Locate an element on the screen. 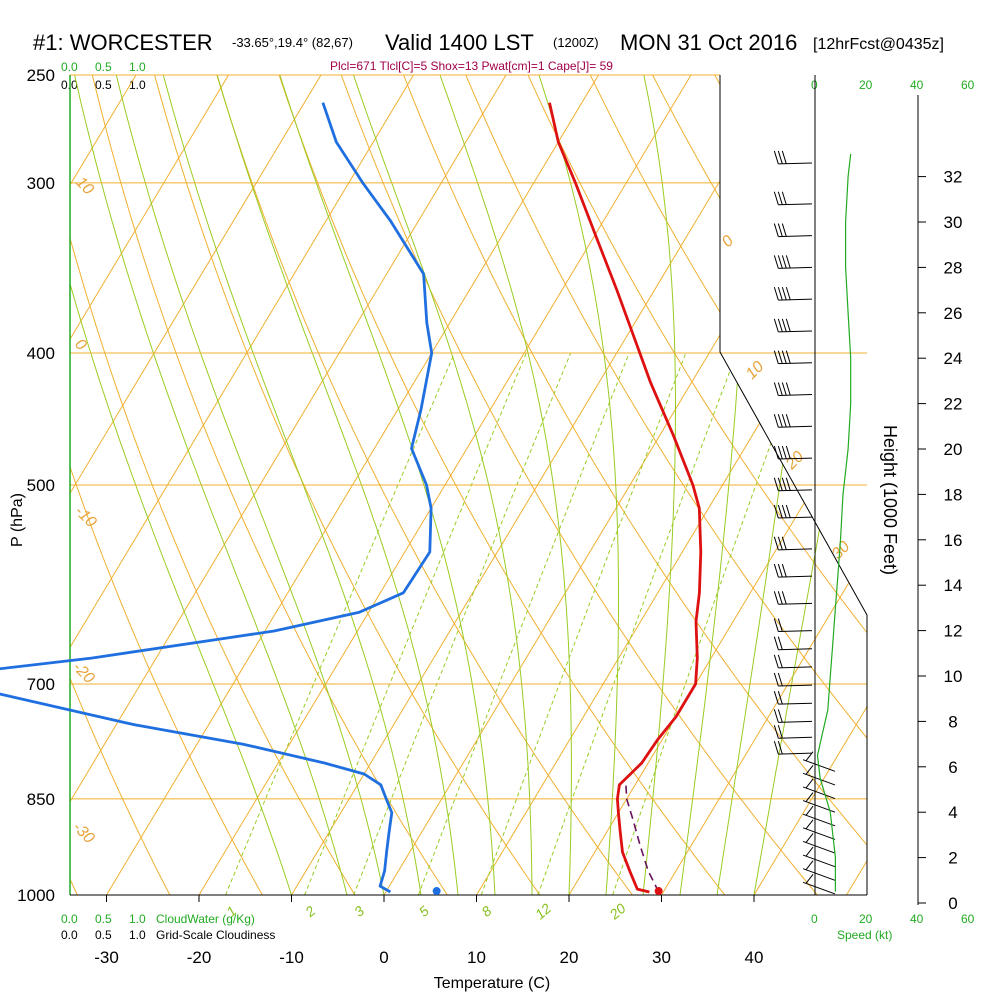  temperature-tick-label: -10 is located at coordinates (291, 957).